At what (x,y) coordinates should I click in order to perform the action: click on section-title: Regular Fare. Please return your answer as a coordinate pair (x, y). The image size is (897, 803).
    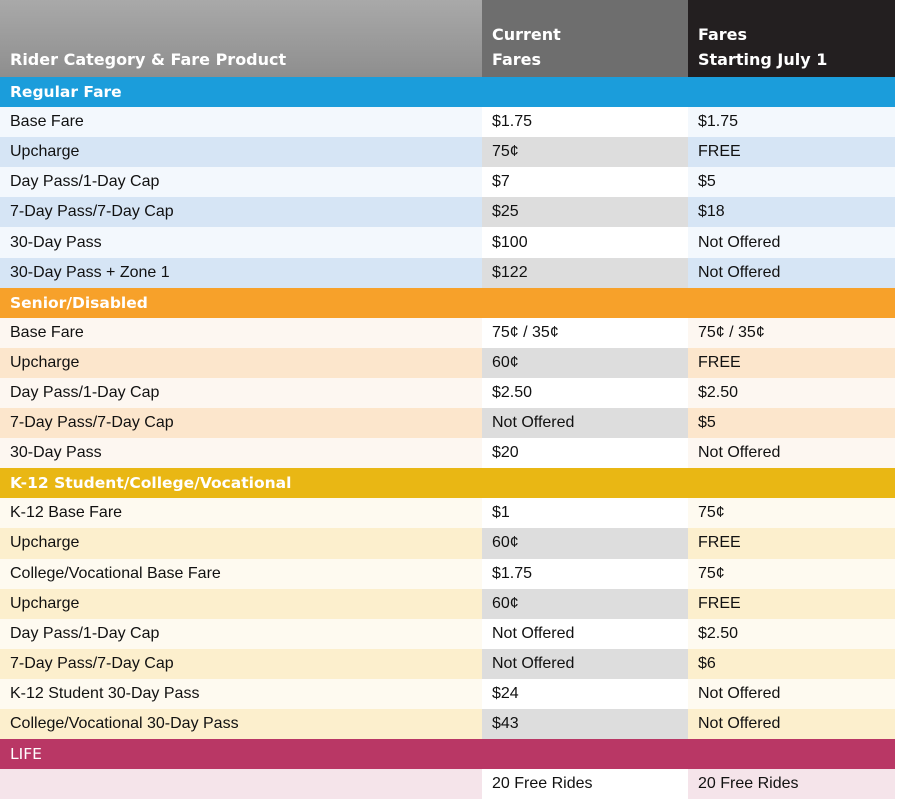
    Looking at the image, I should click on (448, 92).